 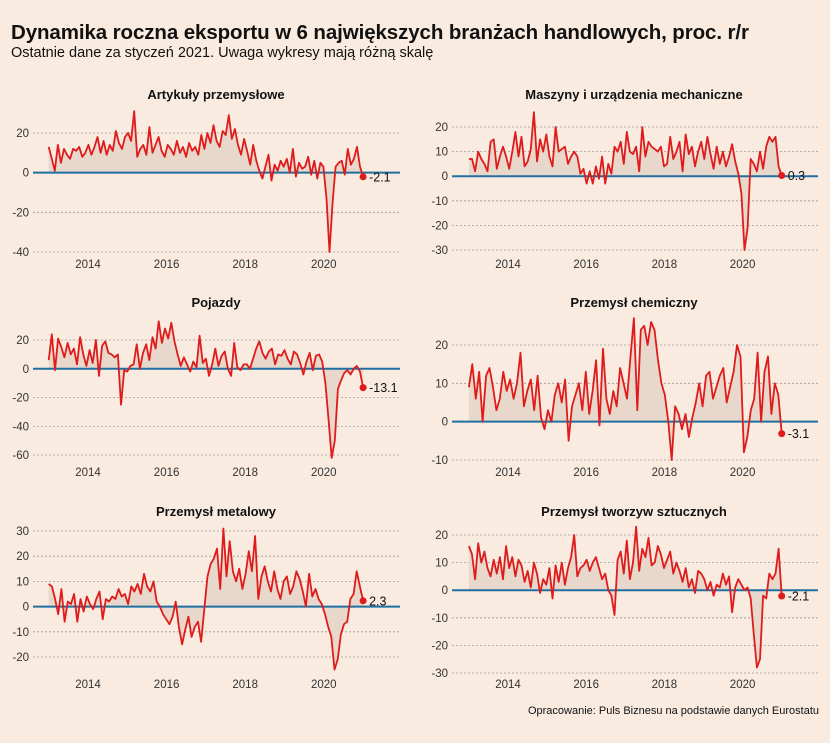 I want to click on panel-title: Przemysł chemiczny, so click(x=634, y=302).